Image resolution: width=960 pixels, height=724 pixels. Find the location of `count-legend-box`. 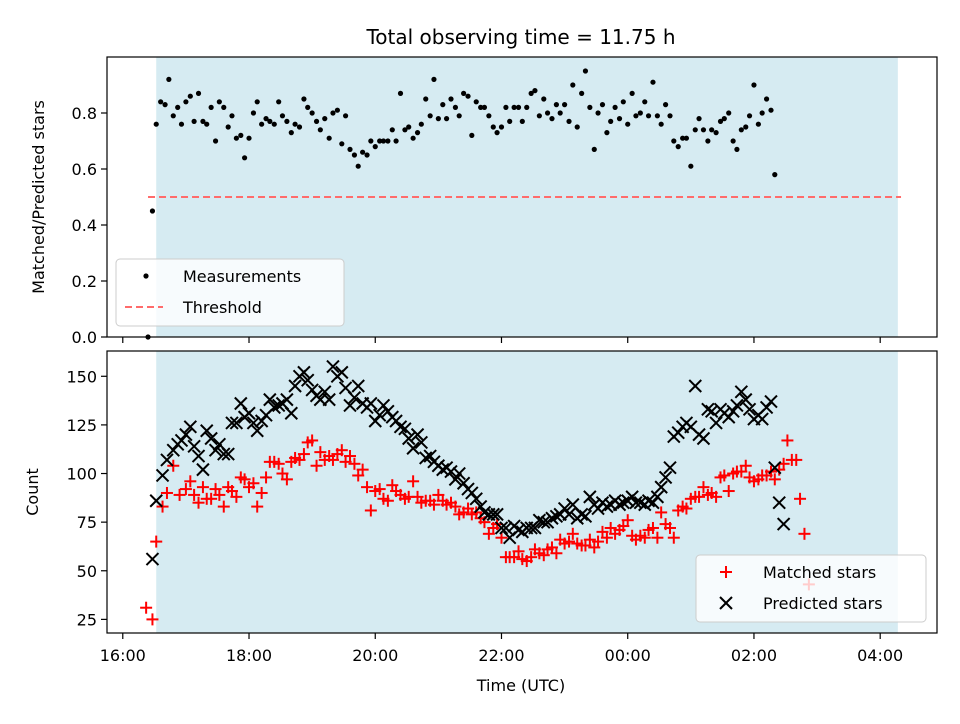

count-legend-box is located at coordinates (811, 588).